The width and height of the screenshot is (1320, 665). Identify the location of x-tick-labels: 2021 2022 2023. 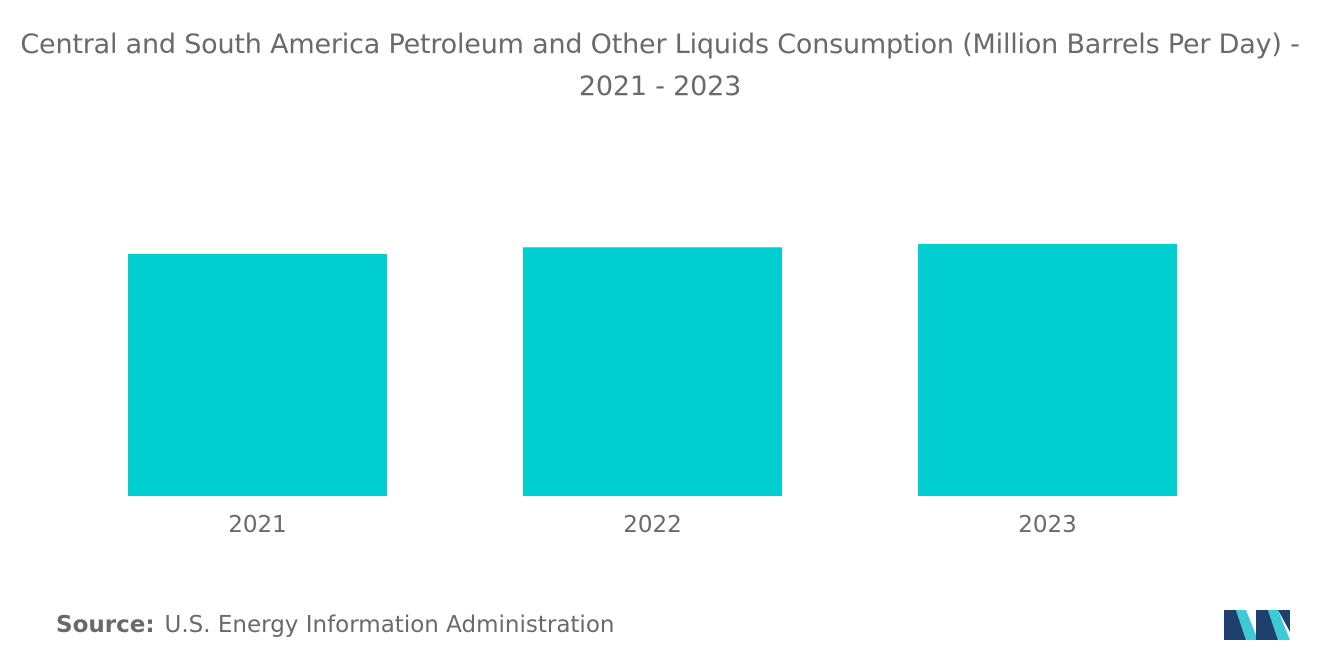
(652, 525).